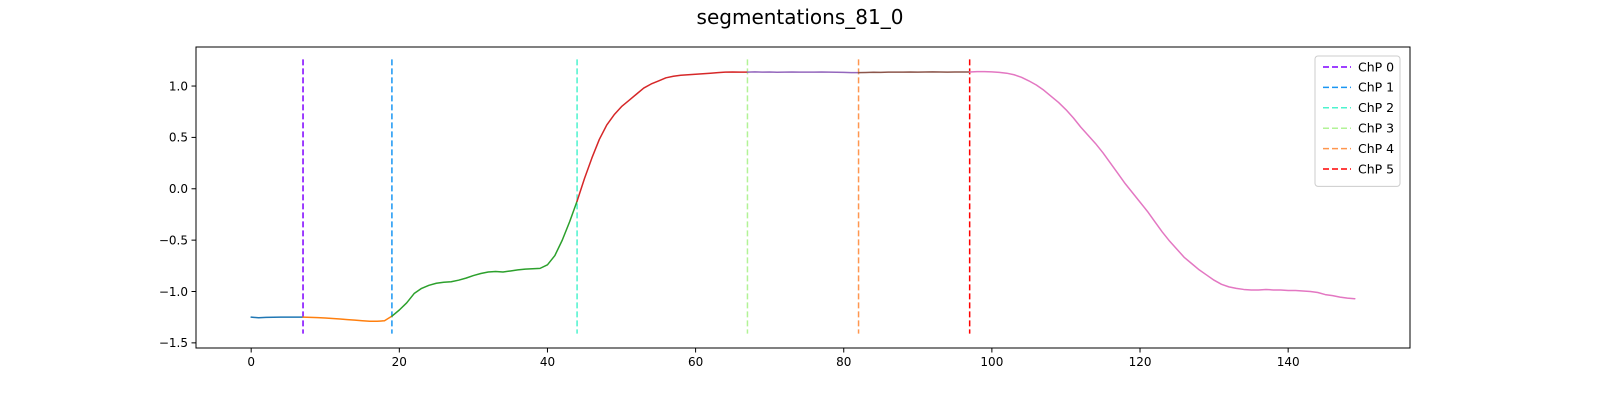 This screenshot has width=1600, height=400. I want to click on y-tick-label: −1.0, so click(173, 292).